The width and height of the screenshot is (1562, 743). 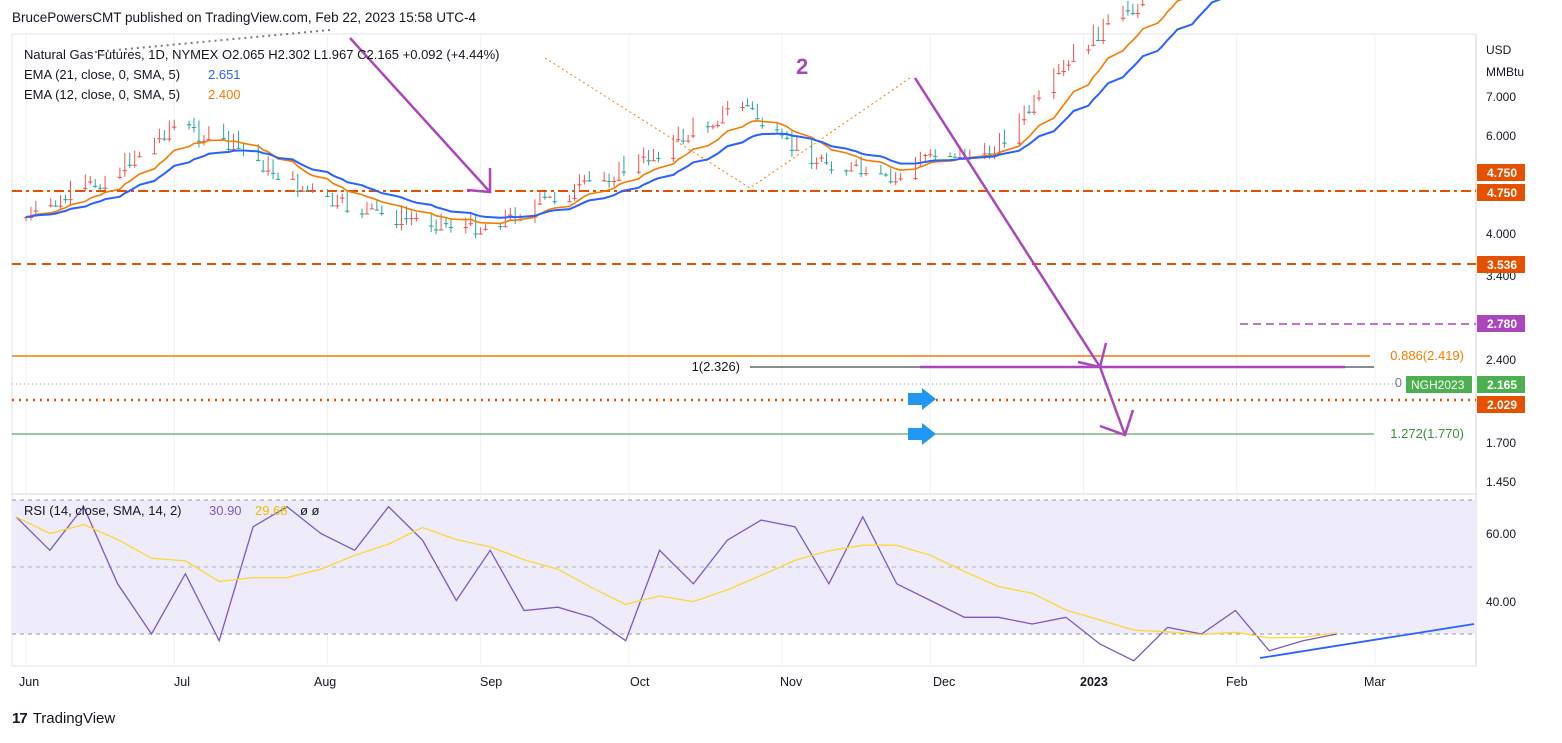 I want to click on arrow-3-shaft, so click(x=1112, y=401).